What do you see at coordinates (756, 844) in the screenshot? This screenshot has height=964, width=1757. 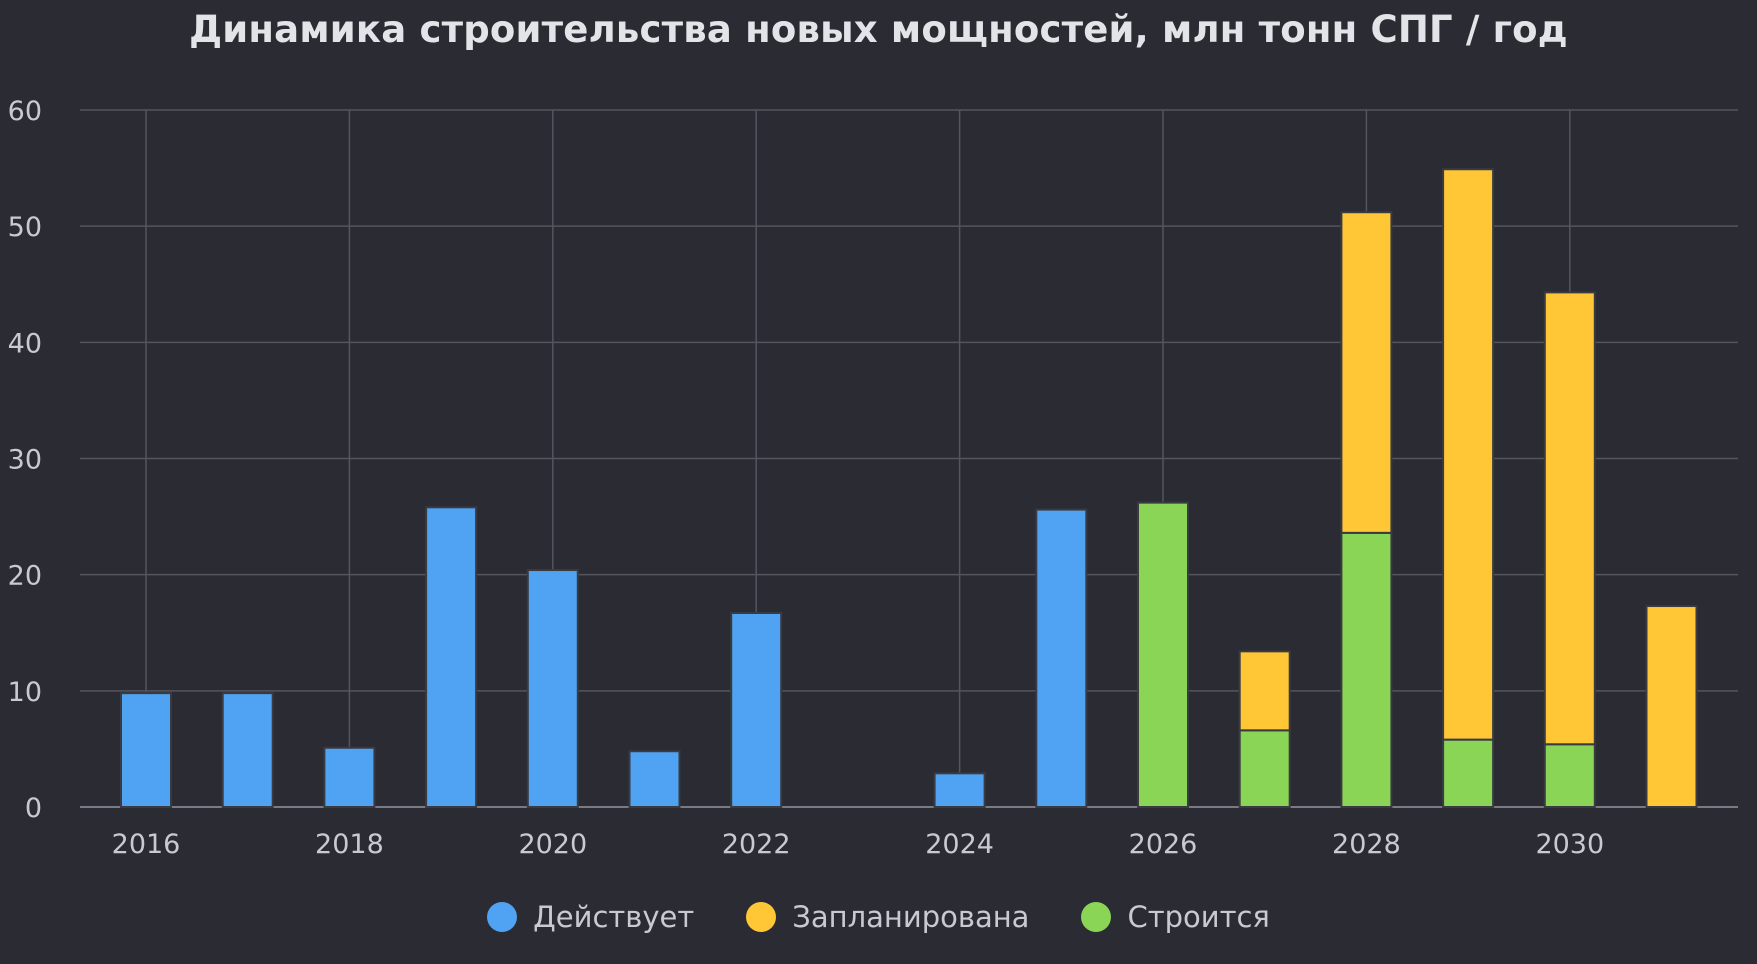 I see `x-tick-label-2022: 2022` at bounding box center [756, 844].